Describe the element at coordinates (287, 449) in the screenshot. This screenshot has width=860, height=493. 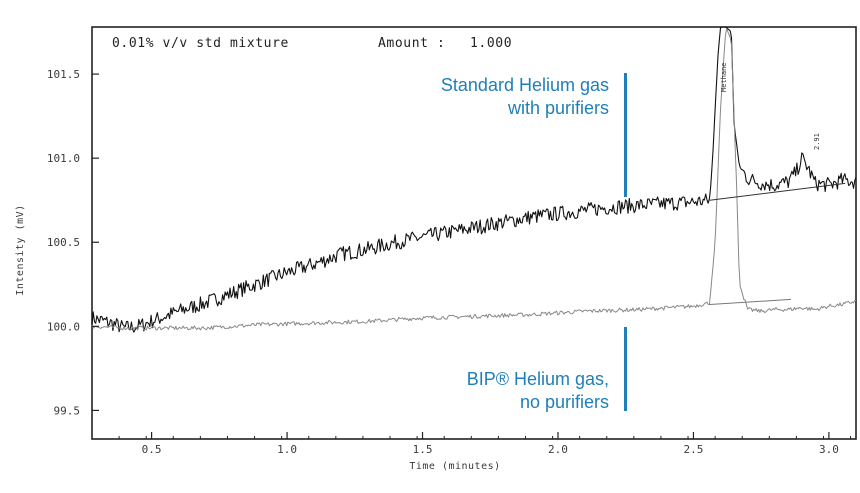
I see `x-tick-label: 1.0` at that location.